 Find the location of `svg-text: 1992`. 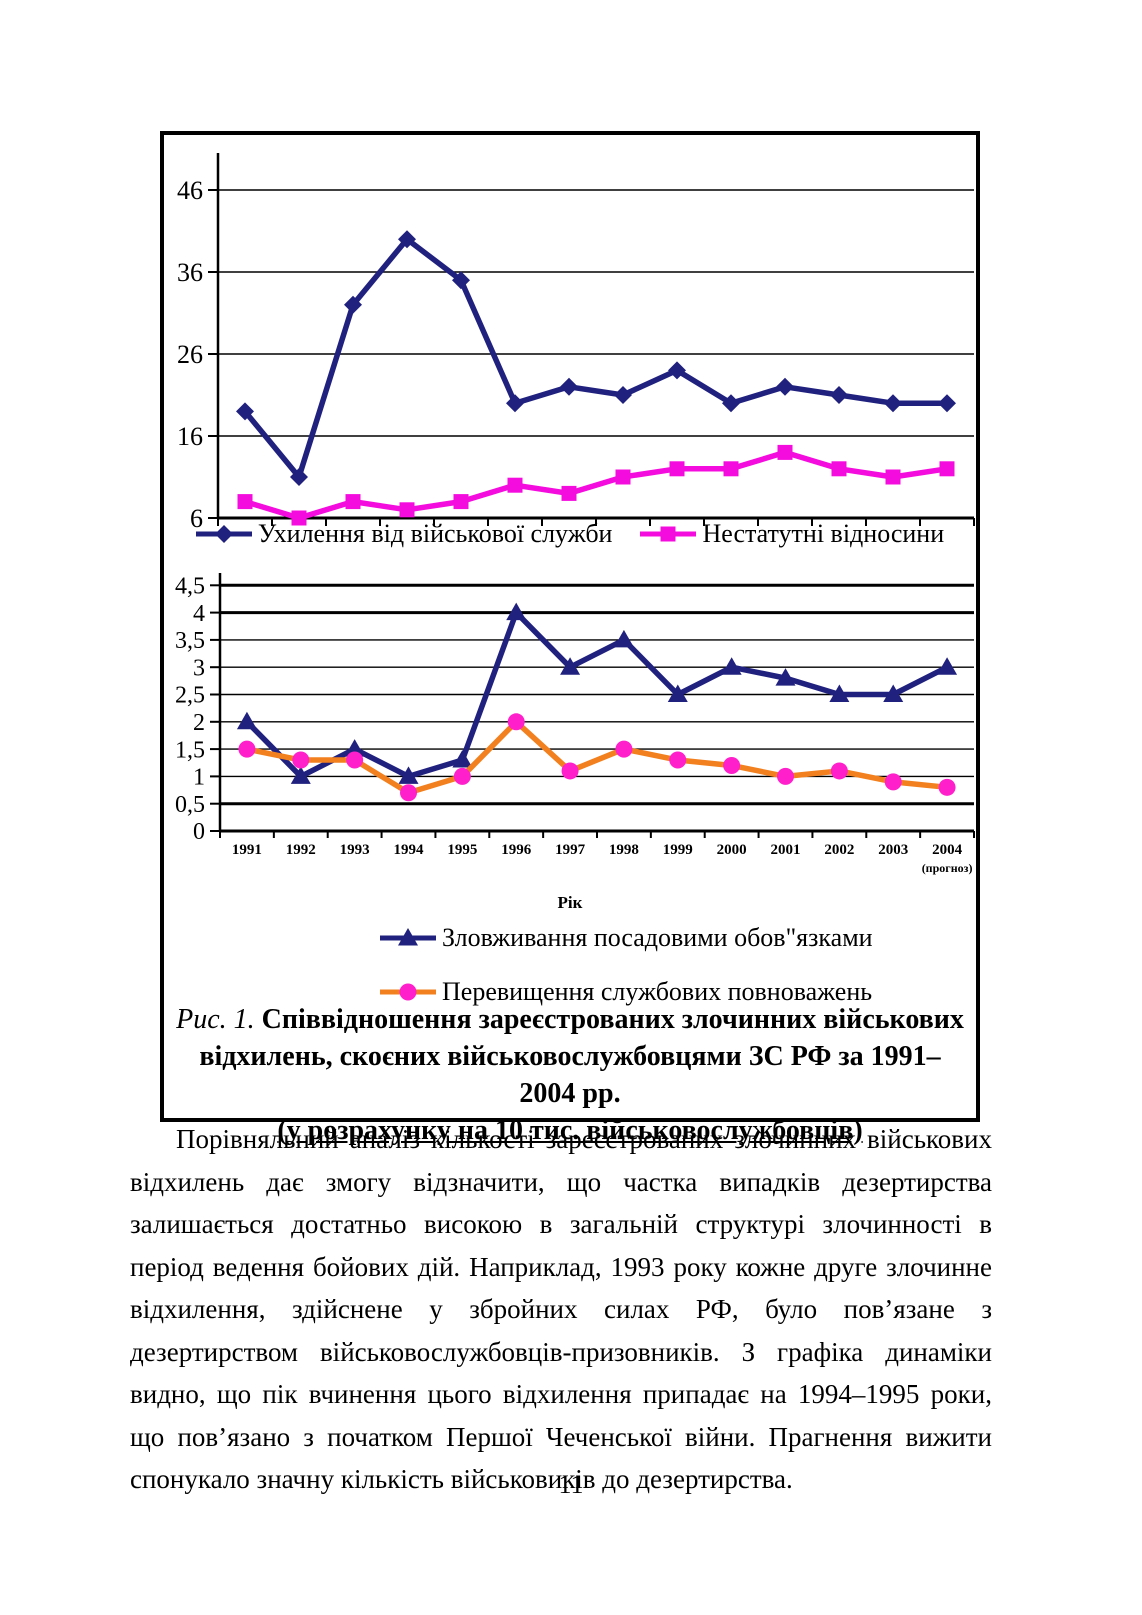

svg-text: 1992 is located at coordinates (301, 850).